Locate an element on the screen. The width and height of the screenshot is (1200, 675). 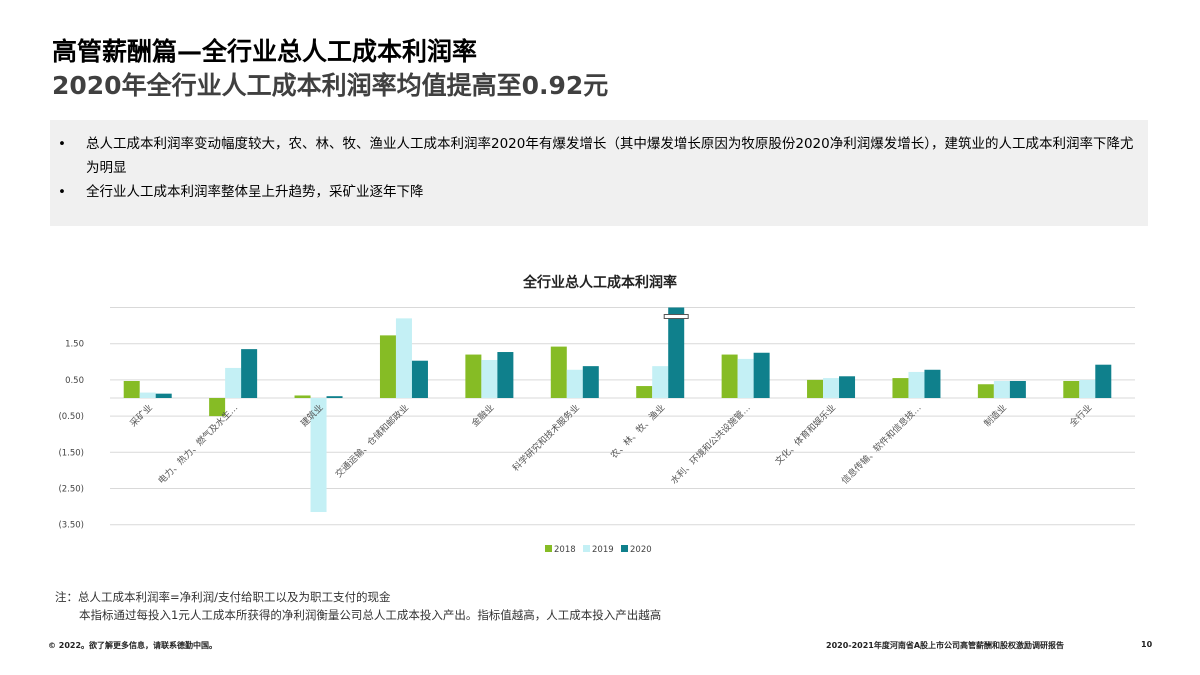
y-tick-label: (2.50) is located at coordinates (71, 490).